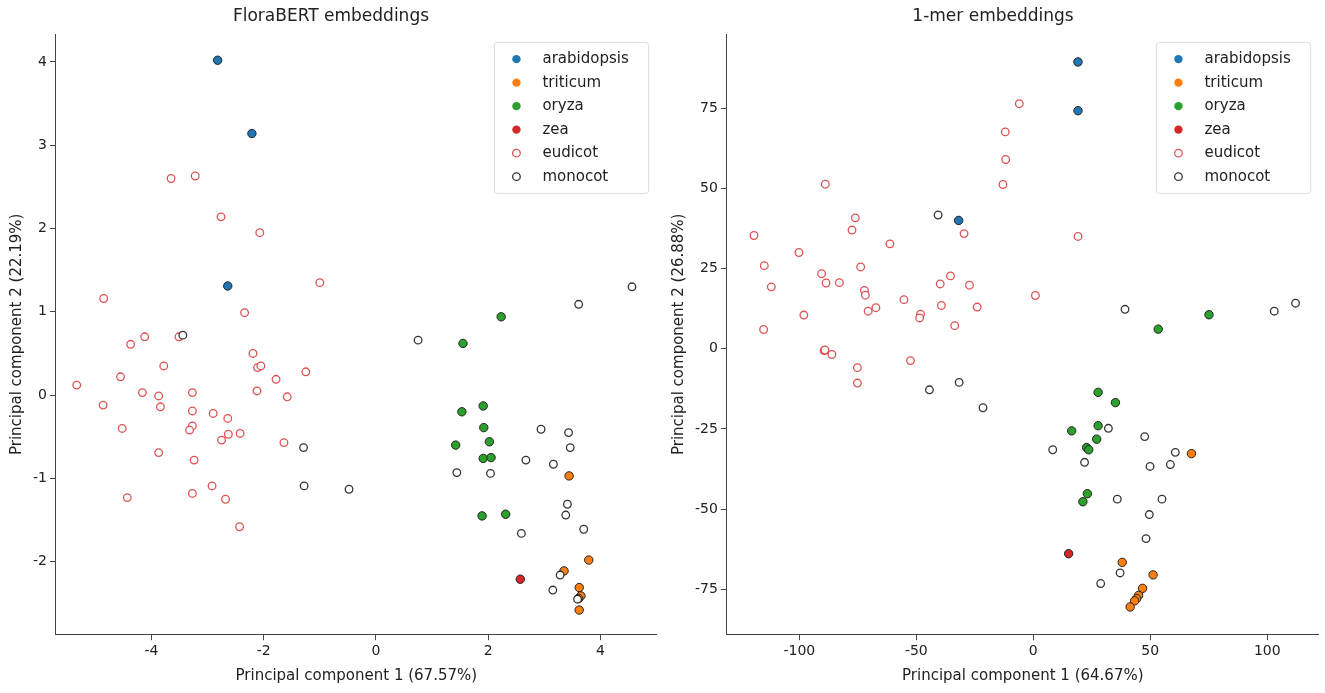 Image resolution: width=1325 pixels, height=693 pixels. I want to click on y-axis-title: Principal component 2 (26.88%), so click(677, 334).